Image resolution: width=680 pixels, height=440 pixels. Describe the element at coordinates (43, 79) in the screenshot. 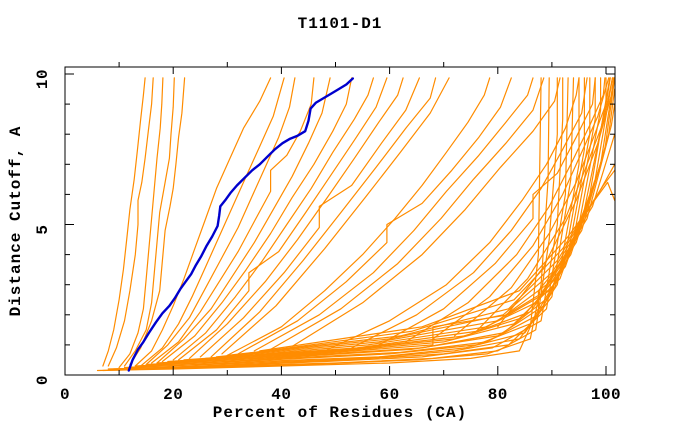

I see `tick-label: 10` at that location.